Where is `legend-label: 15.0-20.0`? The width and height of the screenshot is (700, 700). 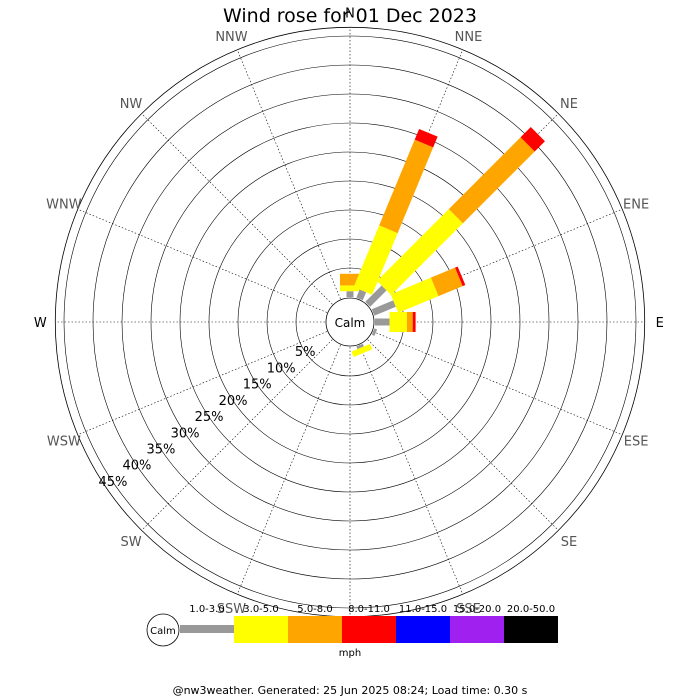 legend-label: 15.0-20.0 is located at coordinates (477, 609).